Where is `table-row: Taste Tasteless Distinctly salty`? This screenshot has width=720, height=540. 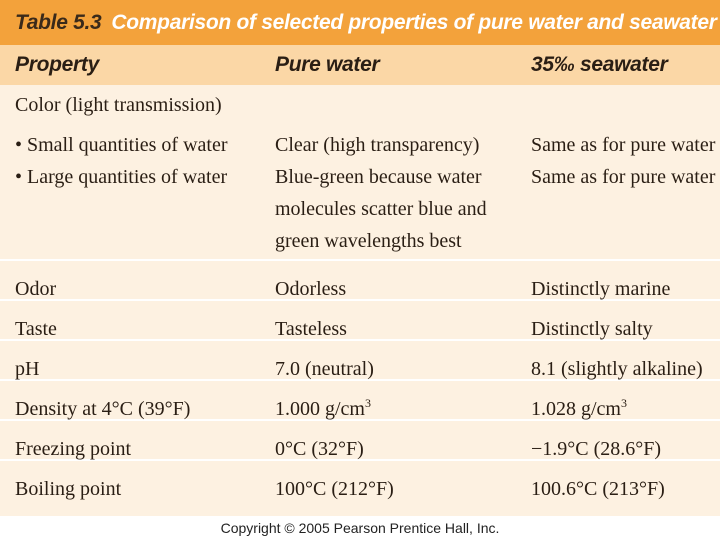
table-row: Taste Tasteless Distinctly salty is located at coordinates (360, 321).